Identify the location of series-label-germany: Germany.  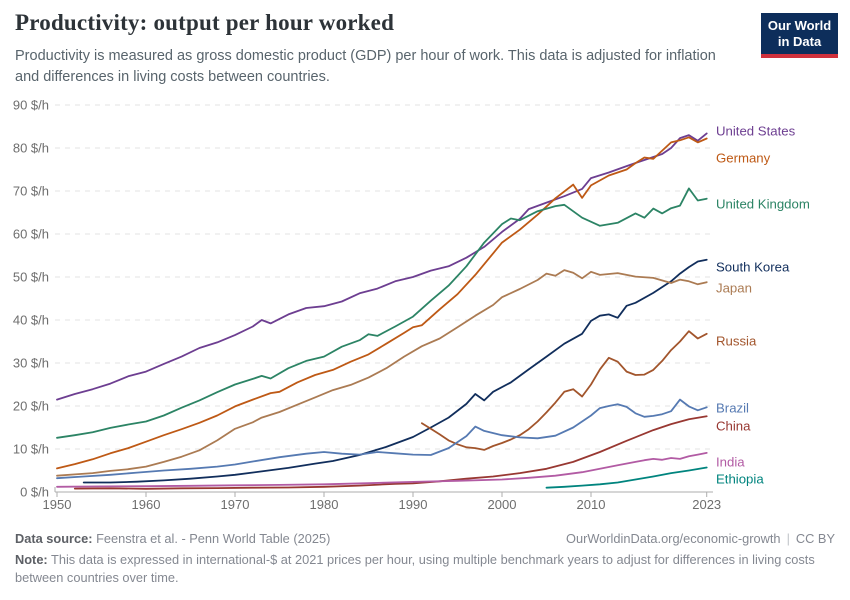
(743, 158).